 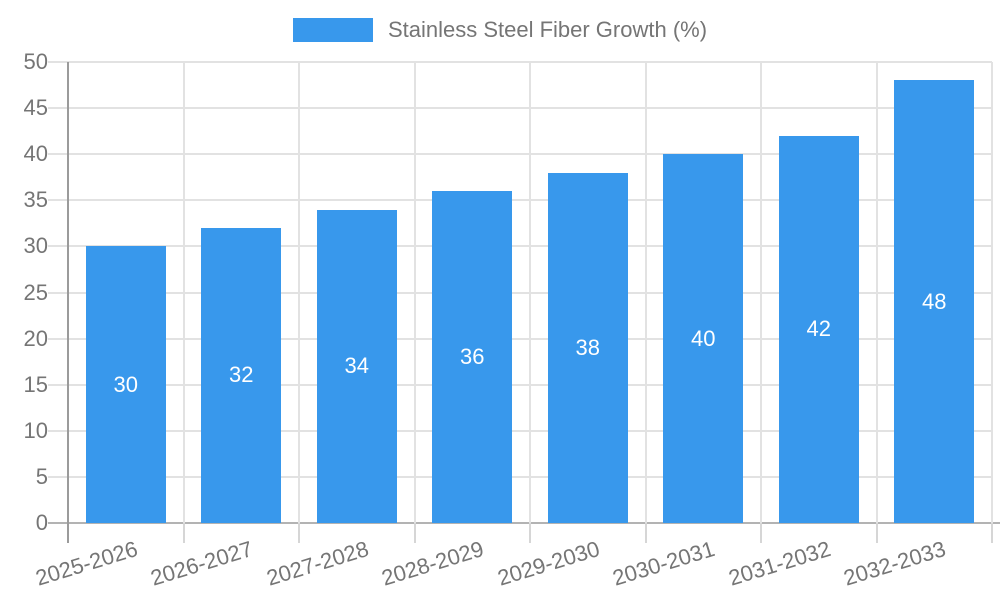 What do you see at coordinates (547, 29) in the screenshot?
I see `legend-label: Stainless Steel Fiber Growth (%)` at bounding box center [547, 29].